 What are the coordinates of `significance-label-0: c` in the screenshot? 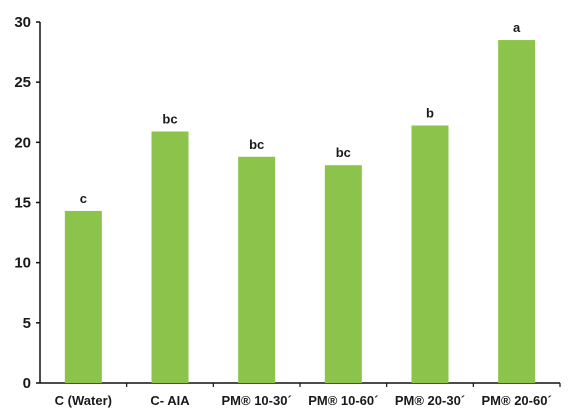 It's located at (83, 198).